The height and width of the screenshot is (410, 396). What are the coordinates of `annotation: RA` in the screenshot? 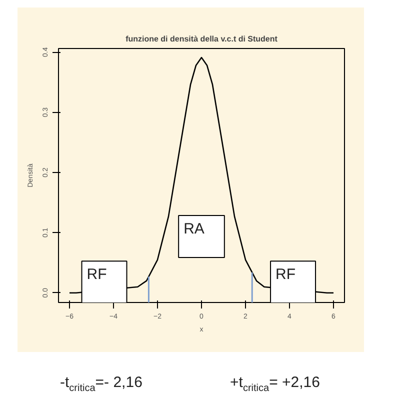 It's located at (194, 229).